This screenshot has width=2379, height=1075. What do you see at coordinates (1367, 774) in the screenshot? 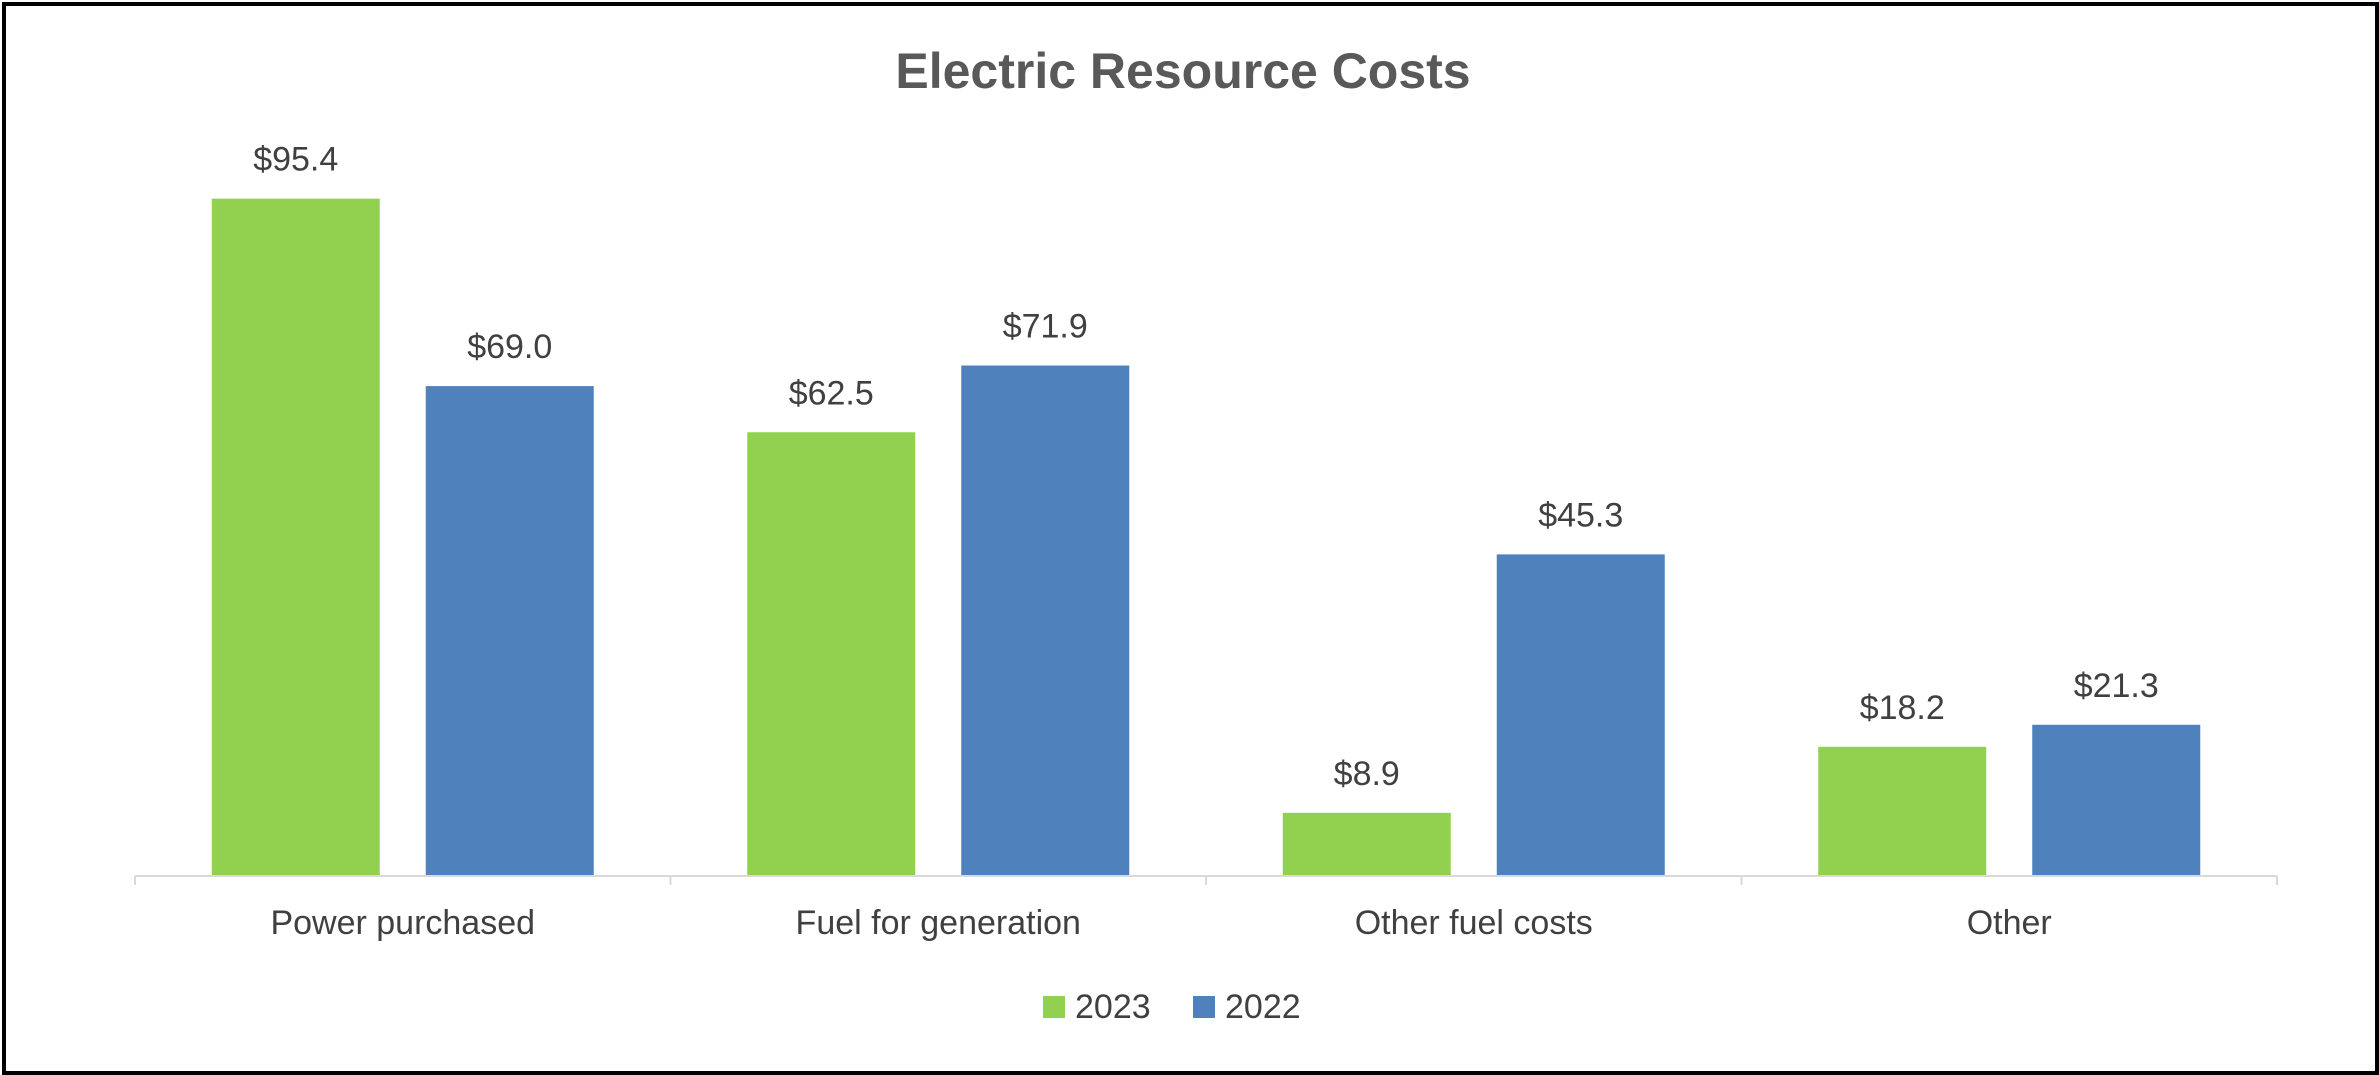
I see `data-label: $8.9` at bounding box center [1367, 774].